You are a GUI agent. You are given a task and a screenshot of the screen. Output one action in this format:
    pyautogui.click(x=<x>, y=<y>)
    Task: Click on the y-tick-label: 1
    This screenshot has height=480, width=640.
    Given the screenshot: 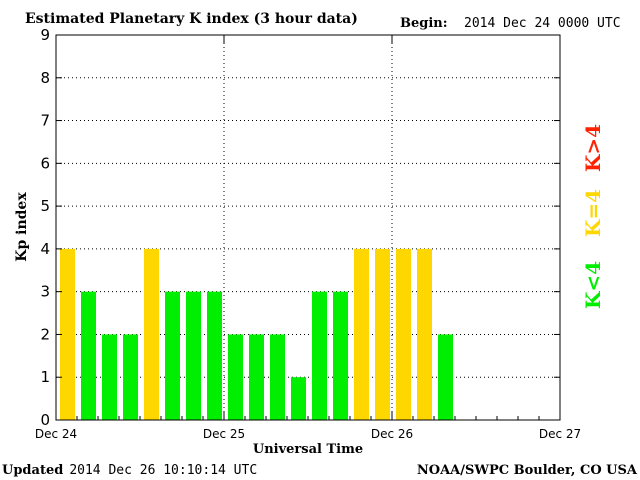 What is the action you would take?
    pyautogui.click(x=45, y=377)
    